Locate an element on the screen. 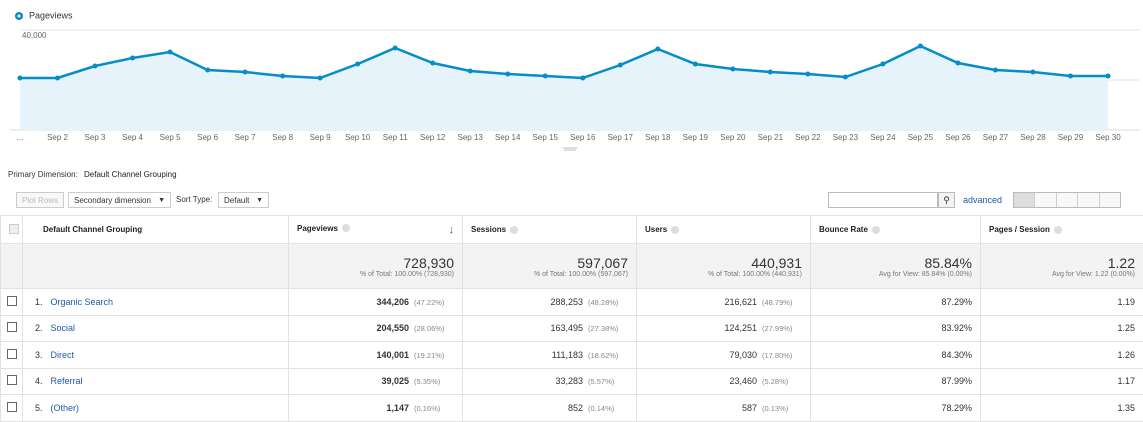 Image resolution: width=1143 pixels, height=422 pixels. x-tick-label: Sep 4 is located at coordinates (132, 137).